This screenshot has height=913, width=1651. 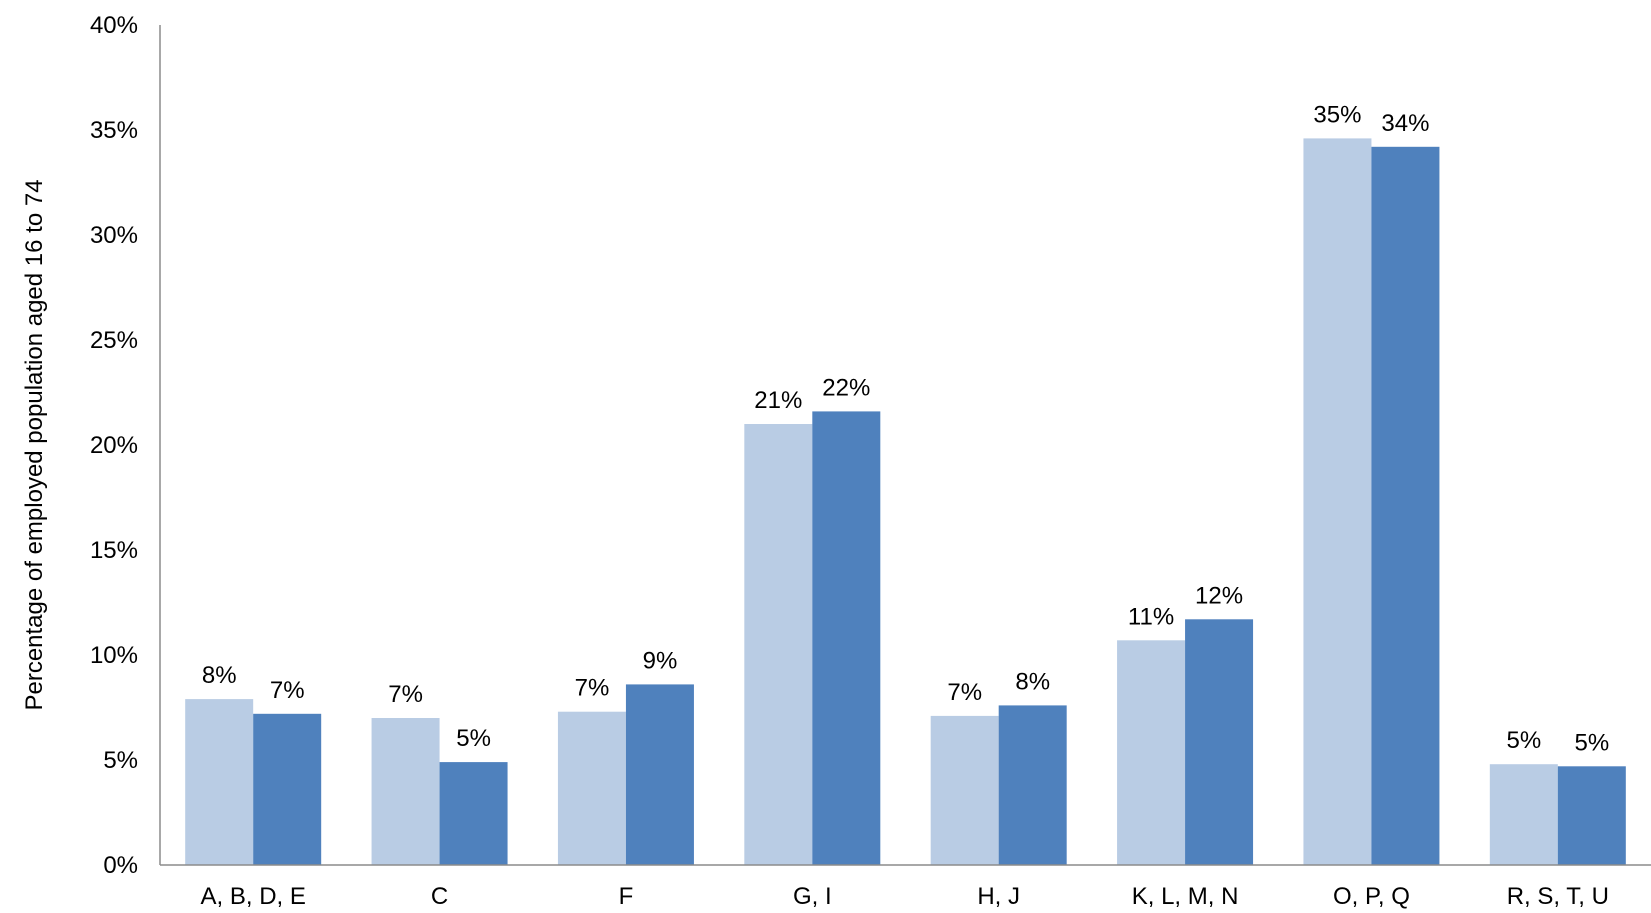 What do you see at coordinates (1219, 595) in the screenshot?
I see `data-label: 12%` at bounding box center [1219, 595].